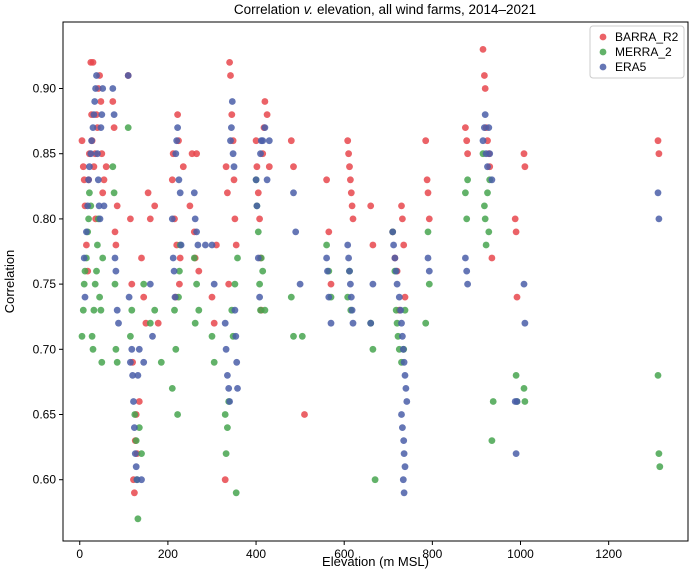 The height and width of the screenshot is (570, 696). I want to click on y-tick-label: 0.85, so click(45, 154).